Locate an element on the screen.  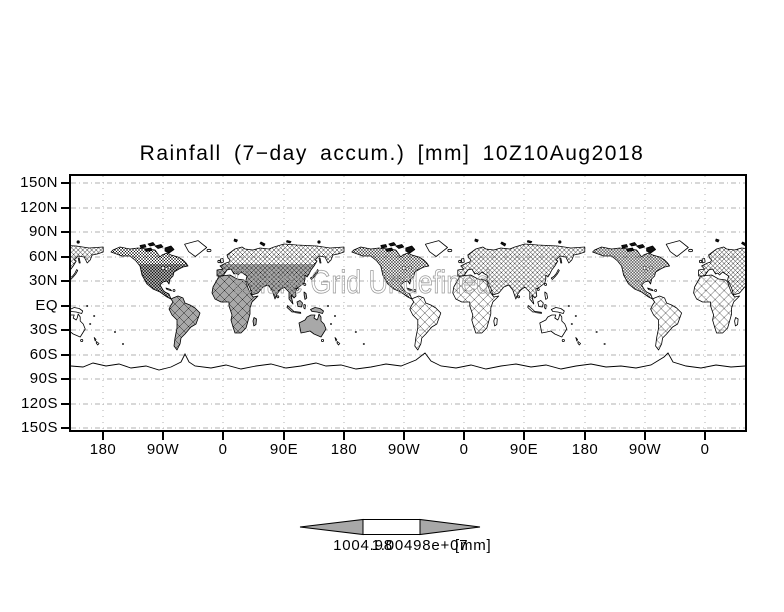
antarctica-coastline is located at coordinates (408, 361).